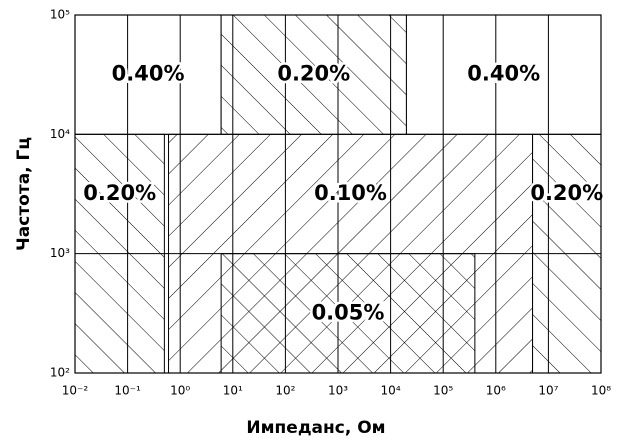 The image size is (631, 443). What do you see at coordinates (60, 253) in the screenshot?
I see `y-tick-label: 10³` at bounding box center [60, 253].